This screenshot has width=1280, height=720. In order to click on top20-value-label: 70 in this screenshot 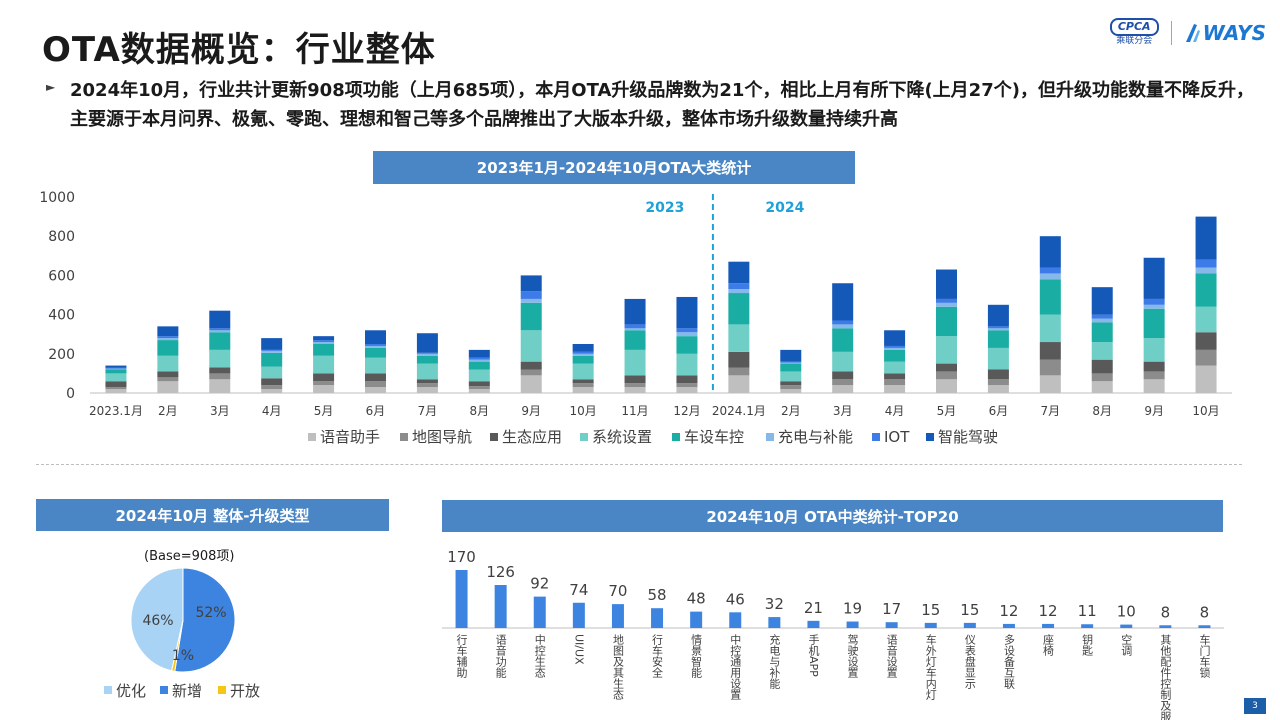, I will do `click(617, 591)`.